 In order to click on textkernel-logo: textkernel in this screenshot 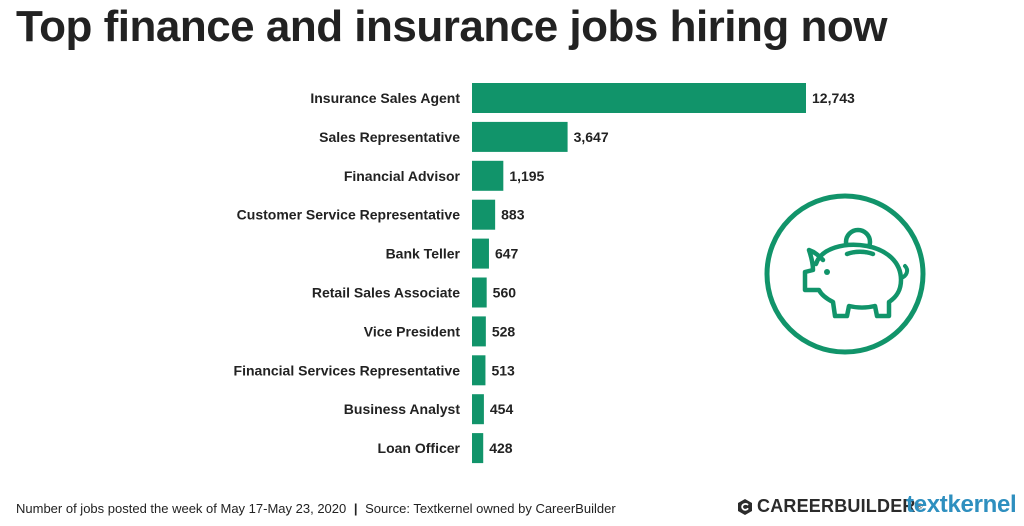, I will do `click(961, 504)`.